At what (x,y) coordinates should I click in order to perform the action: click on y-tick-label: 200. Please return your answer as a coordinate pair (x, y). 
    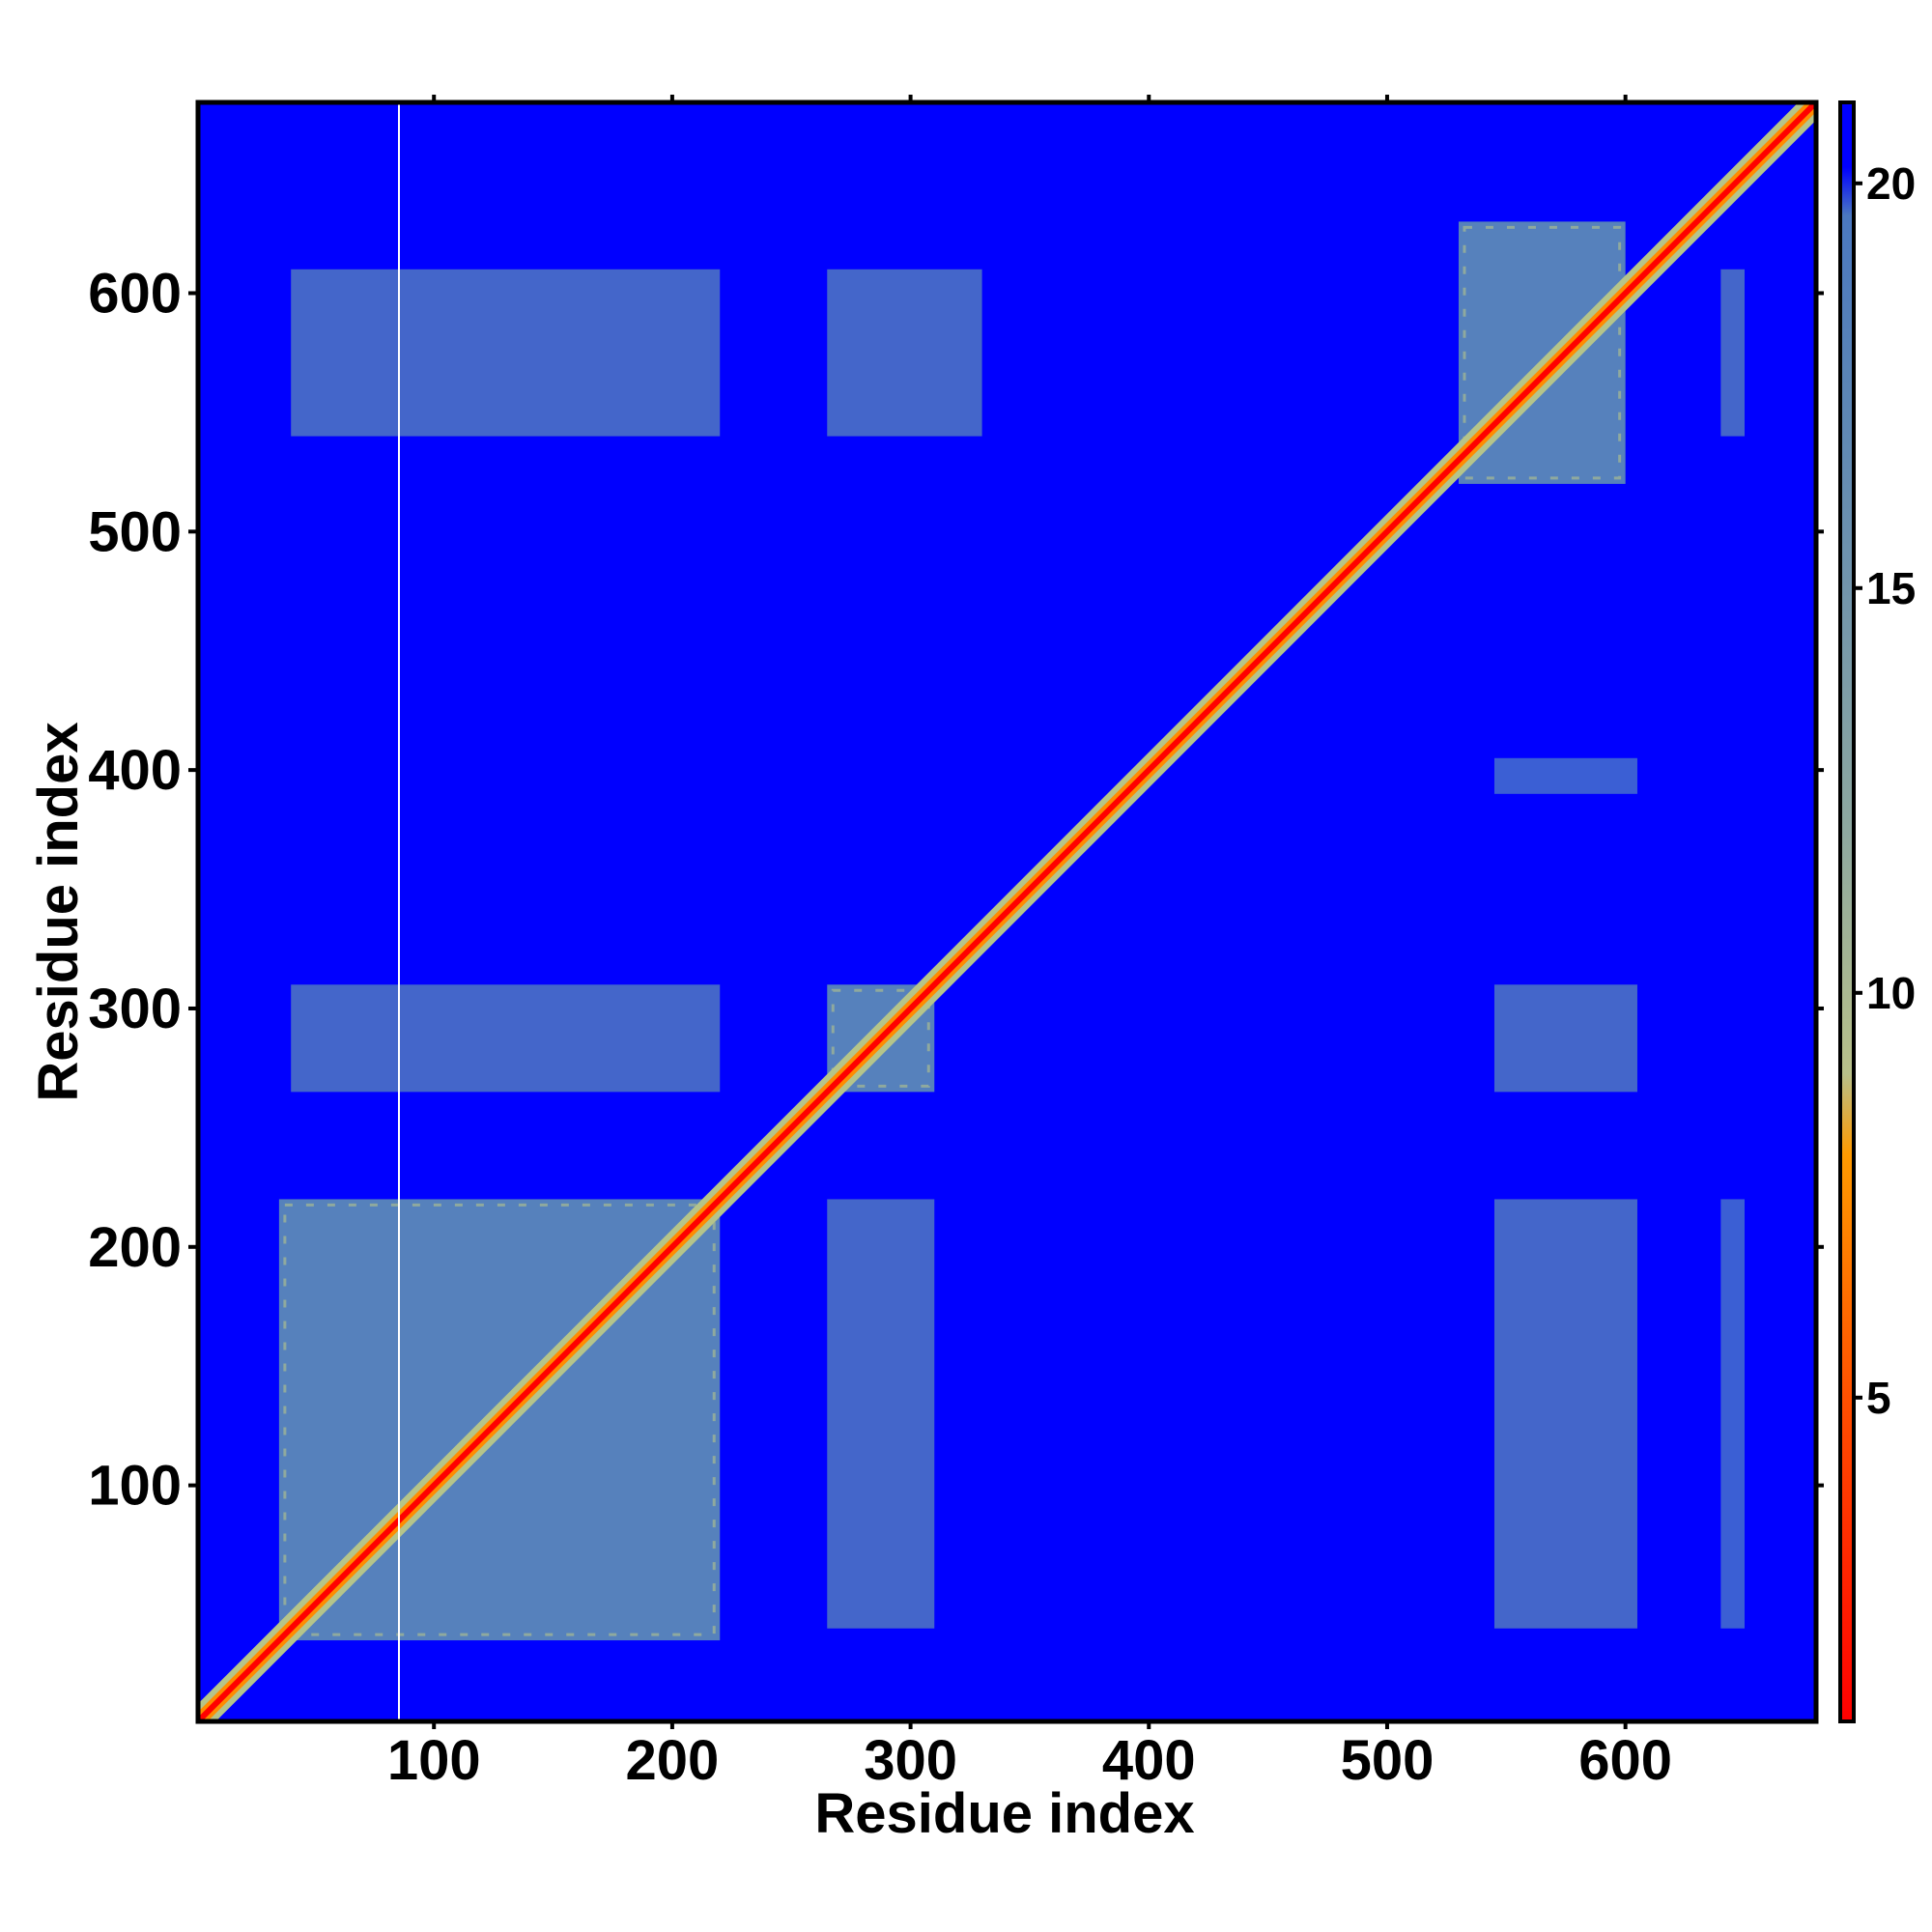
    Looking at the image, I should click on (135, 1247).